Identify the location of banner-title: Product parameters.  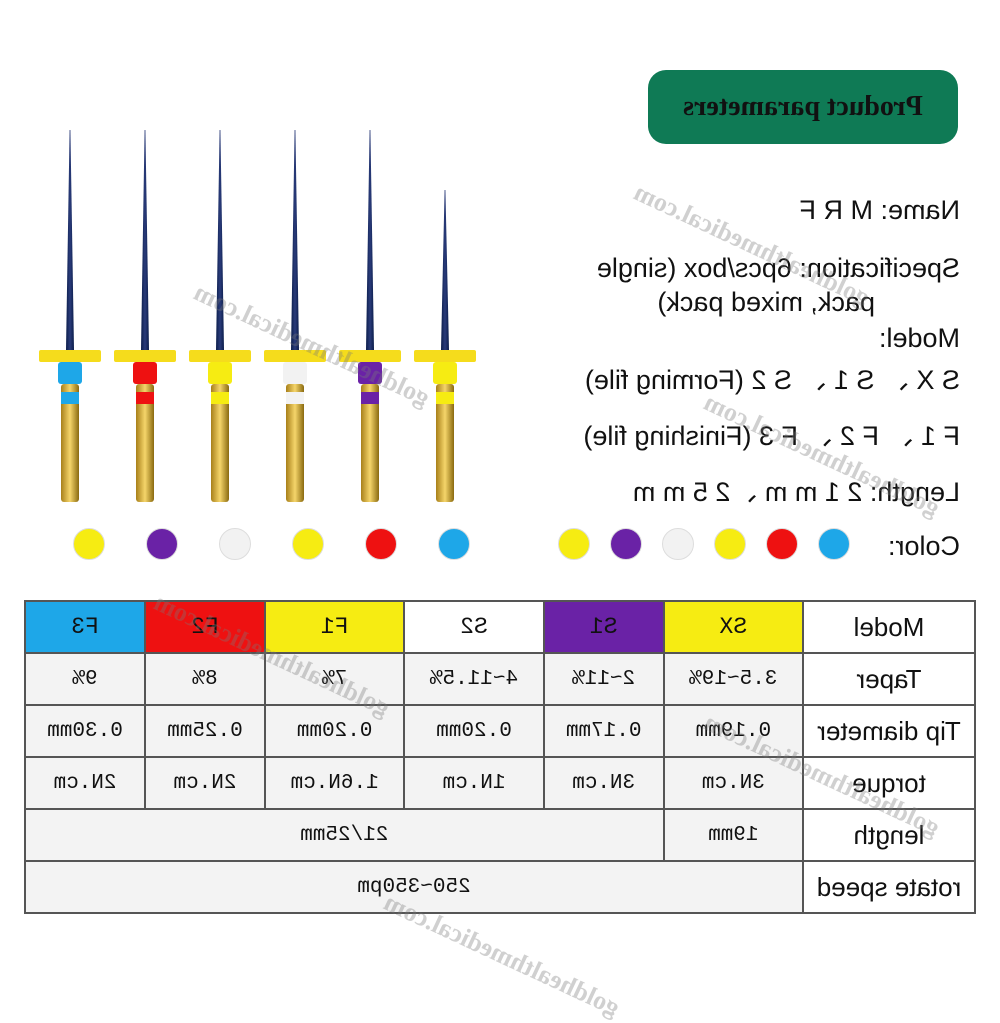
(803, 106).